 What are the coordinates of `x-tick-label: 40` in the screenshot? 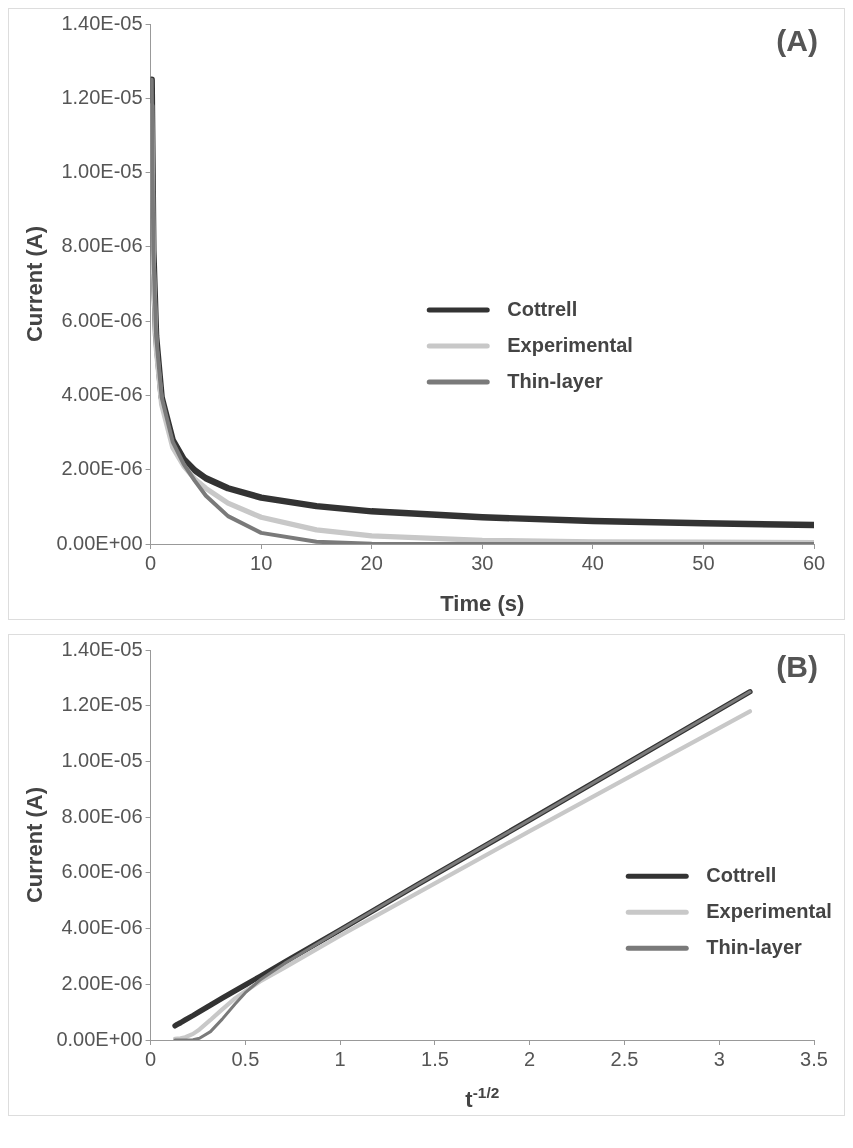 It's located at (592, 562).